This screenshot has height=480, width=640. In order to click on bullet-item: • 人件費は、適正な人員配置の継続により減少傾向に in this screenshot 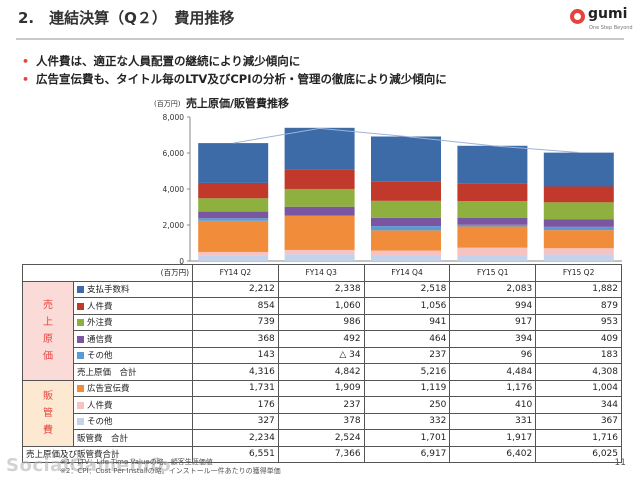, I will do `click(234, 61)`.